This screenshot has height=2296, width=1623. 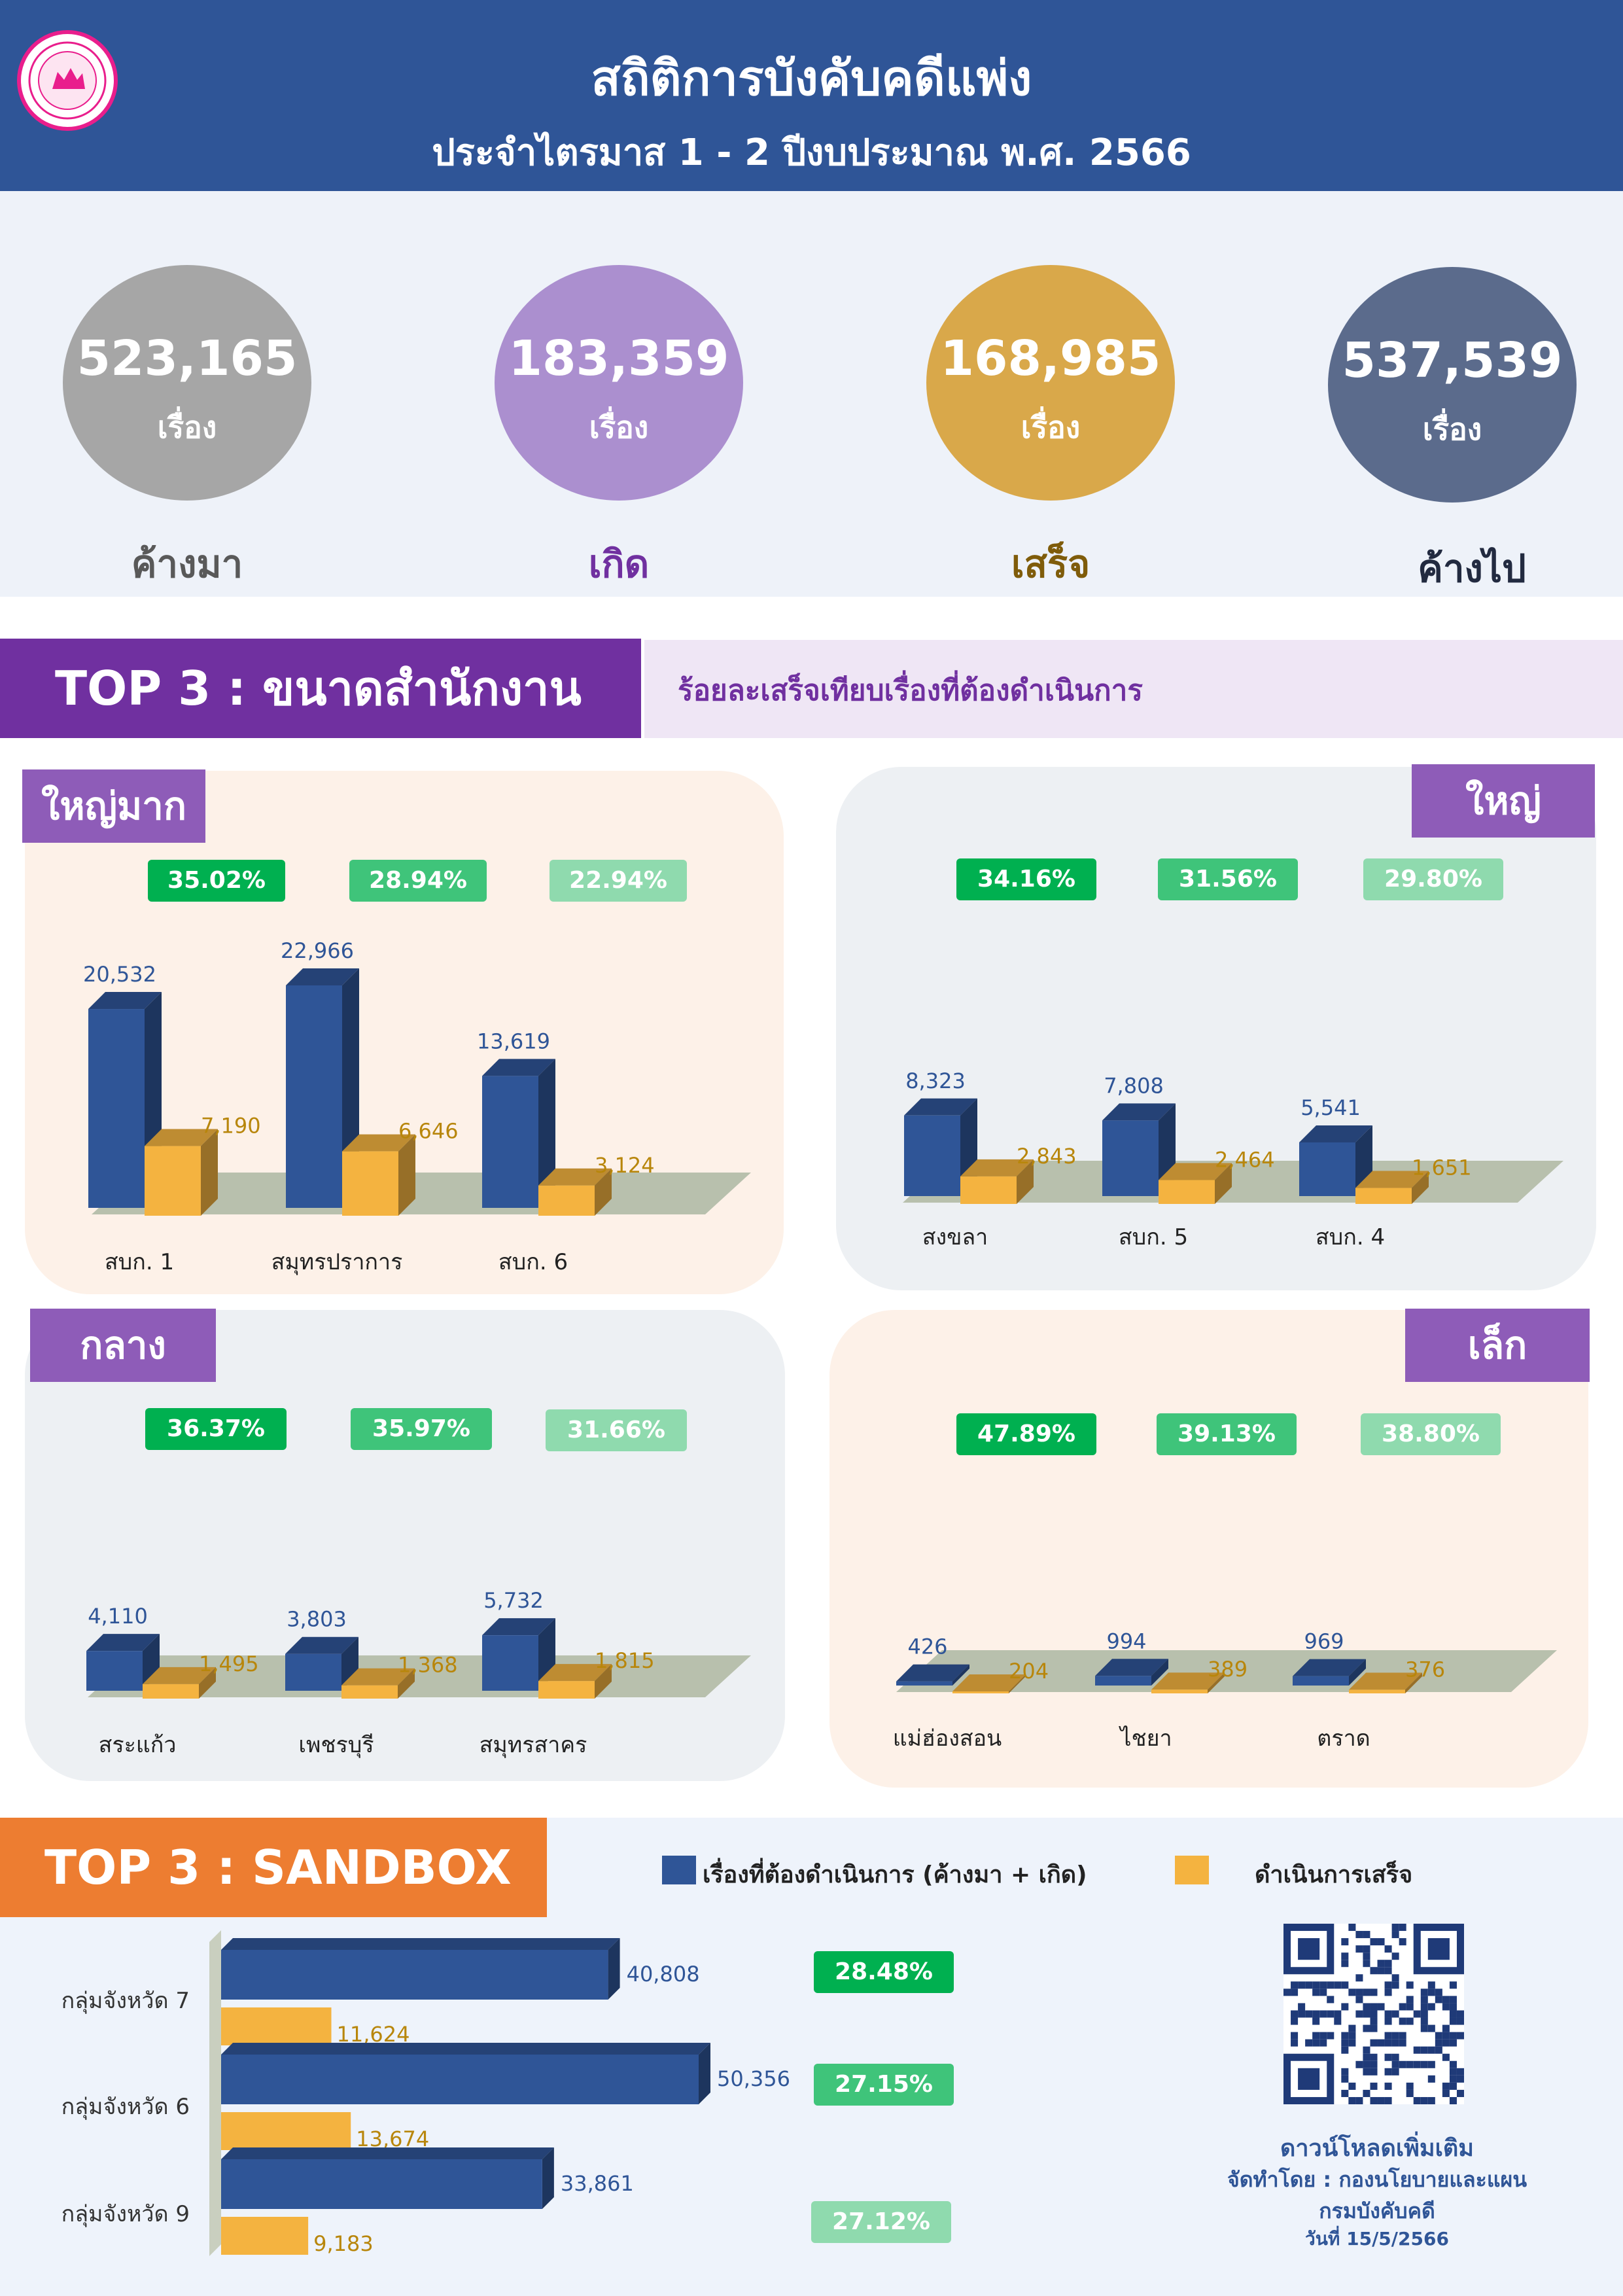 I want to click on value-label-orange: 3,124, so click(x=625, y=1165).